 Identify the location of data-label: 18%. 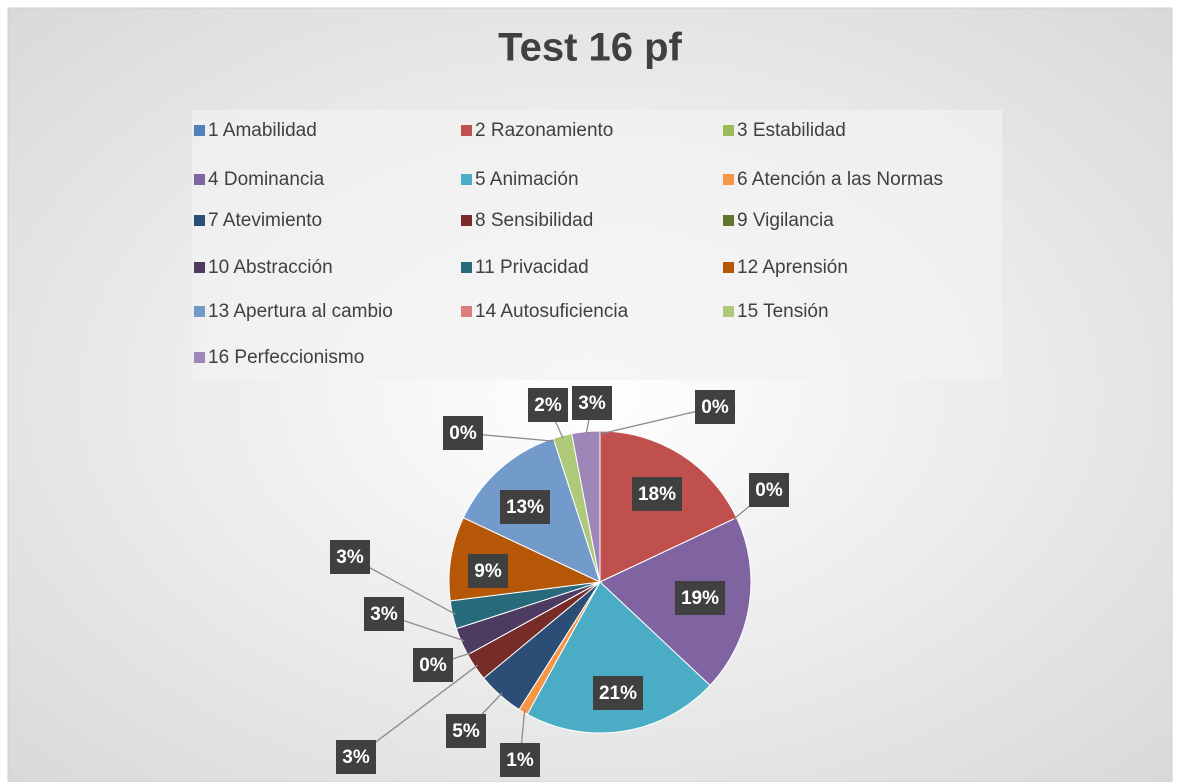
(657, 494).